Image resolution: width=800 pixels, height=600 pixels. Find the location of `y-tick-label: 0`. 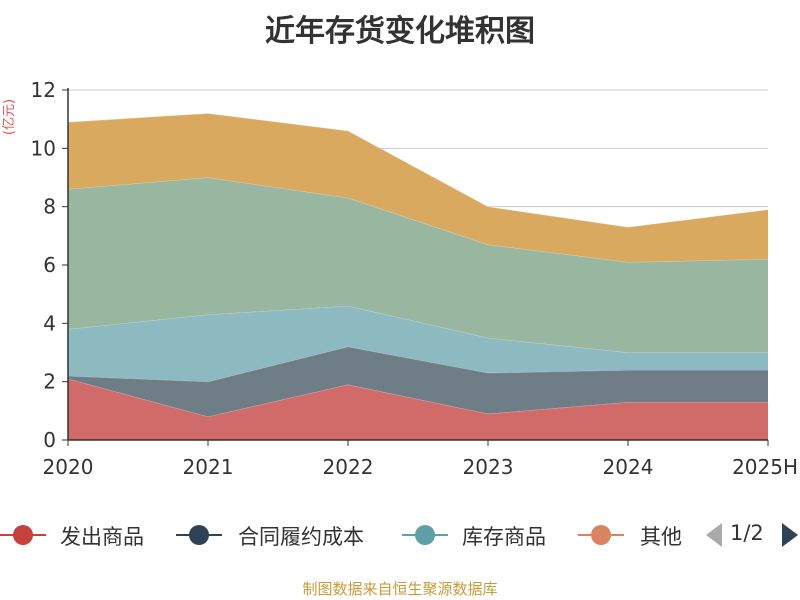

y-tick-label: 0 is located at coordinates (49, 440).